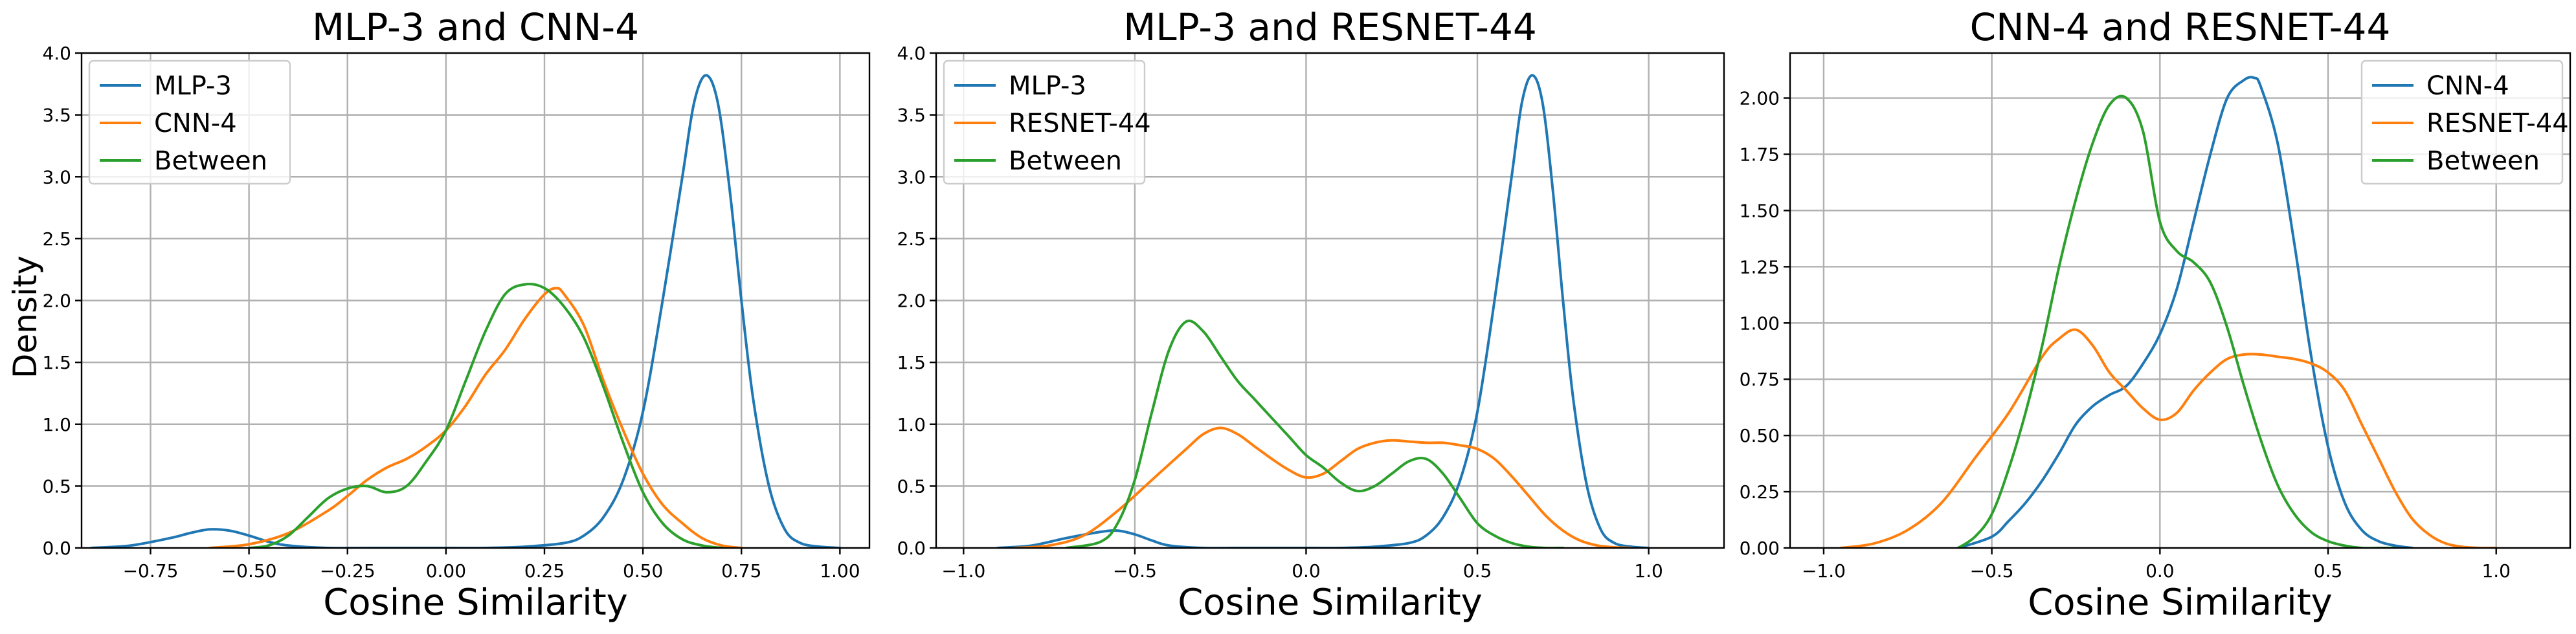 Image resolution: width=2576 pixels, height=634 pixels. Describe the element at coordinates (544, 571) in the screenshot. I see `x-tick-label: 0.25` at that location.